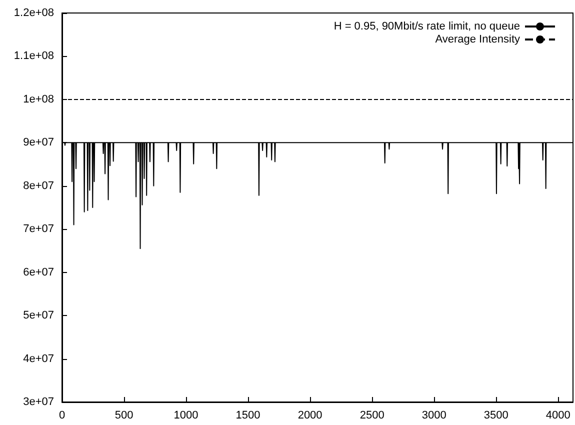  Describe the element at coordinates (38, 142) in the screenshot. I see `y-tick-label: 9e+07` at that location.